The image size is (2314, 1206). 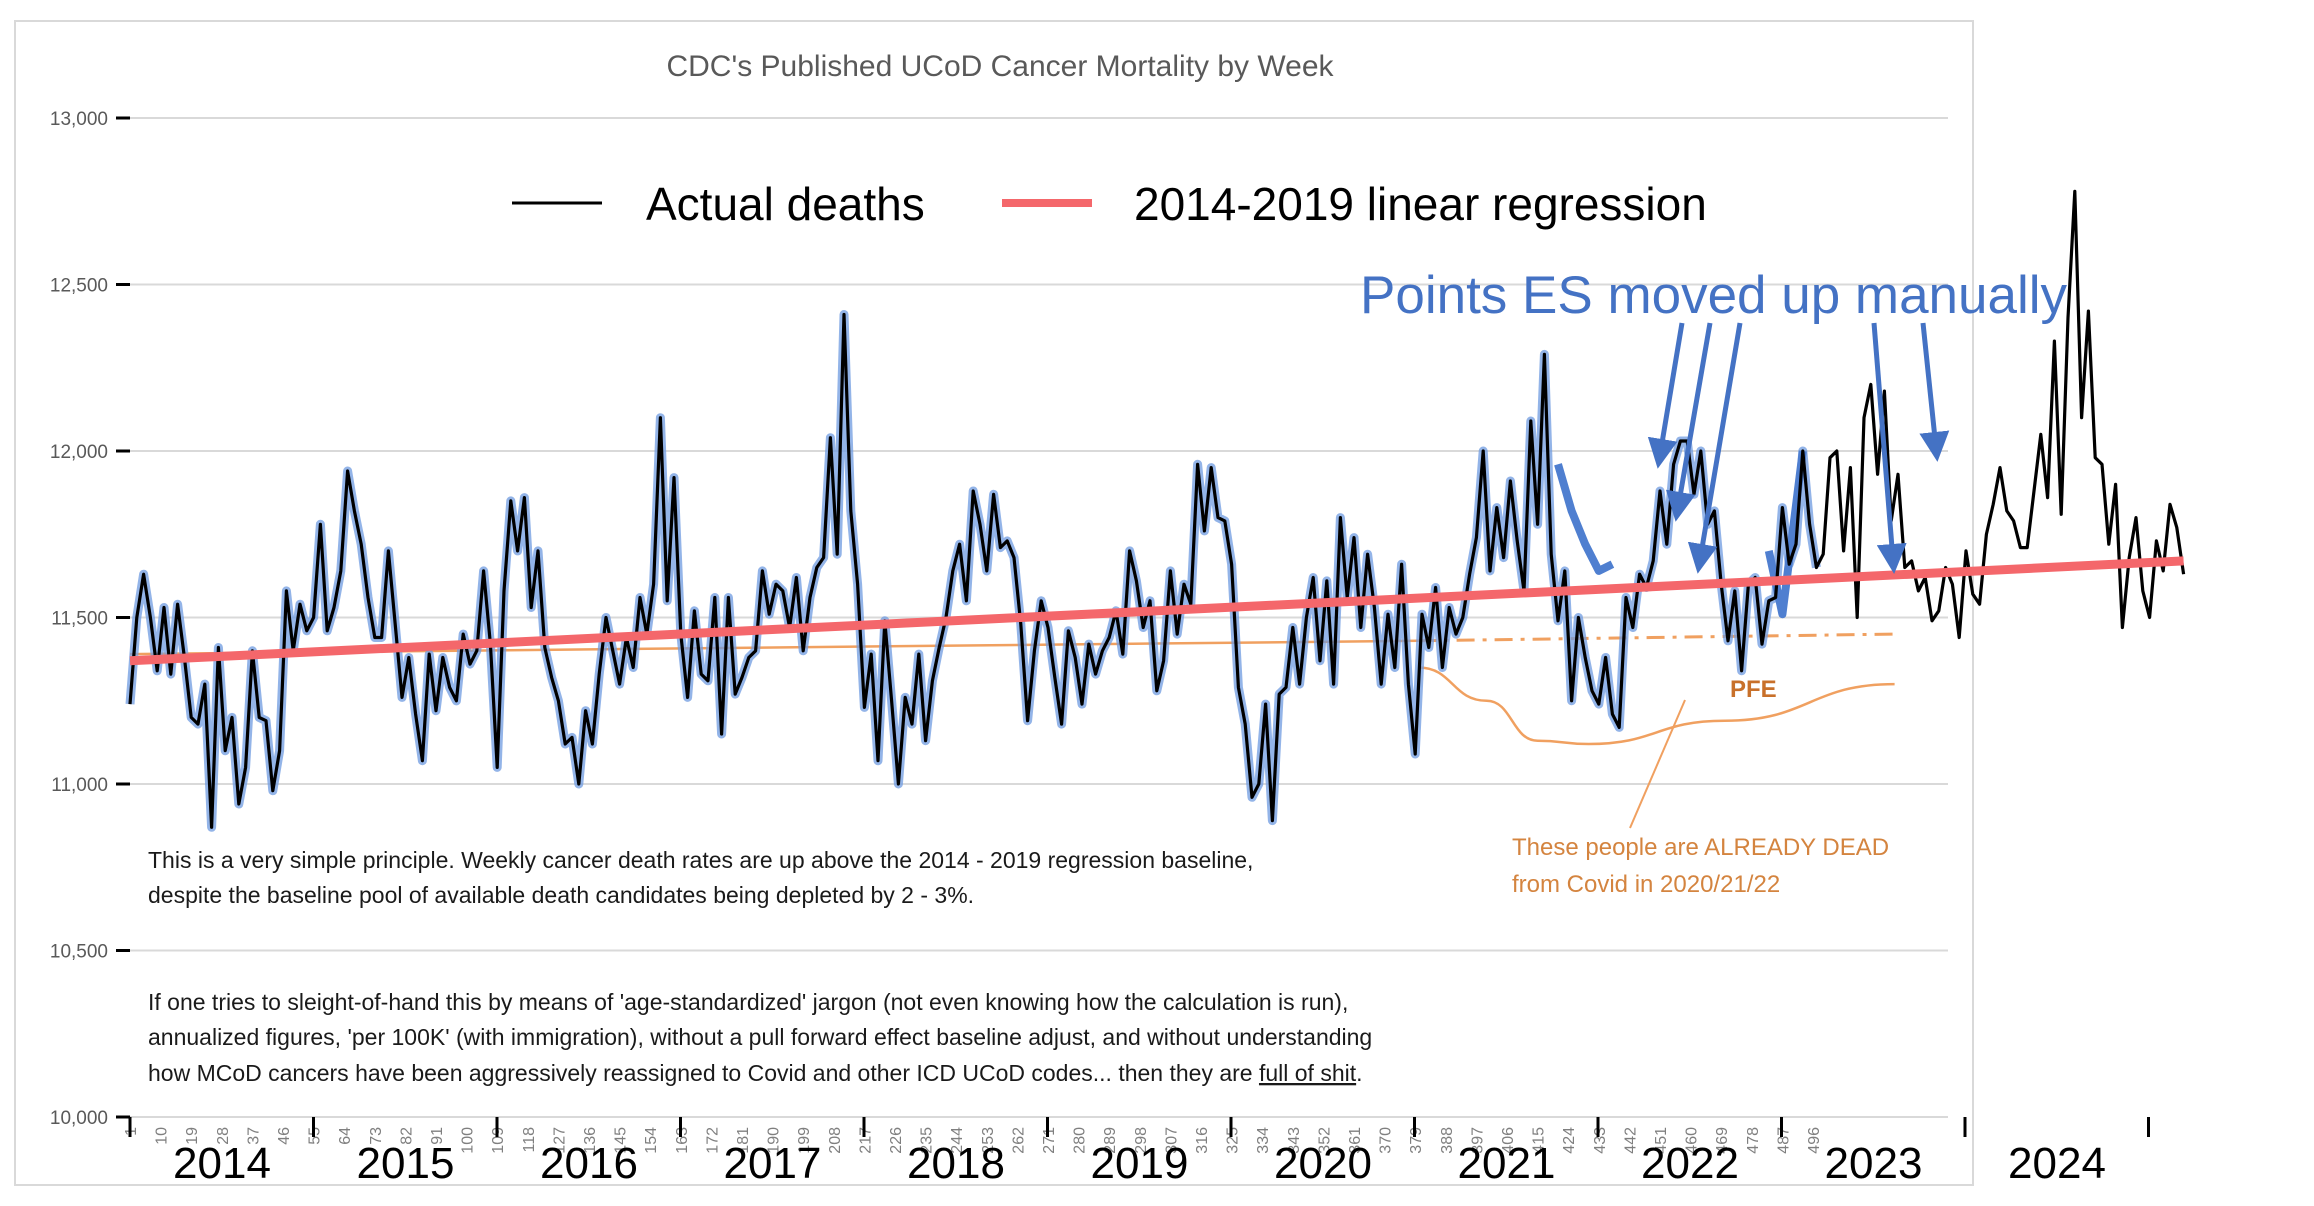 What do you see at coordinates (376, 1136) in the screenshot?
I see `week-tick-label: 73` at bounding box center [376, 1136].